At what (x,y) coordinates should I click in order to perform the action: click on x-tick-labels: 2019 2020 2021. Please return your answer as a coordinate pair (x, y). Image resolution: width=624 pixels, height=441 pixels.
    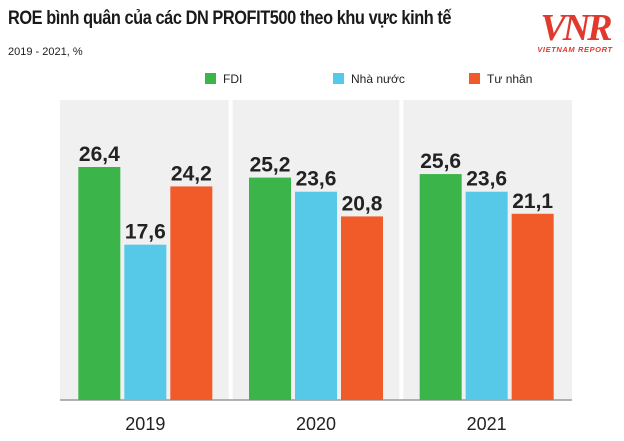
    Looking at the image, I should click on (315, 424).